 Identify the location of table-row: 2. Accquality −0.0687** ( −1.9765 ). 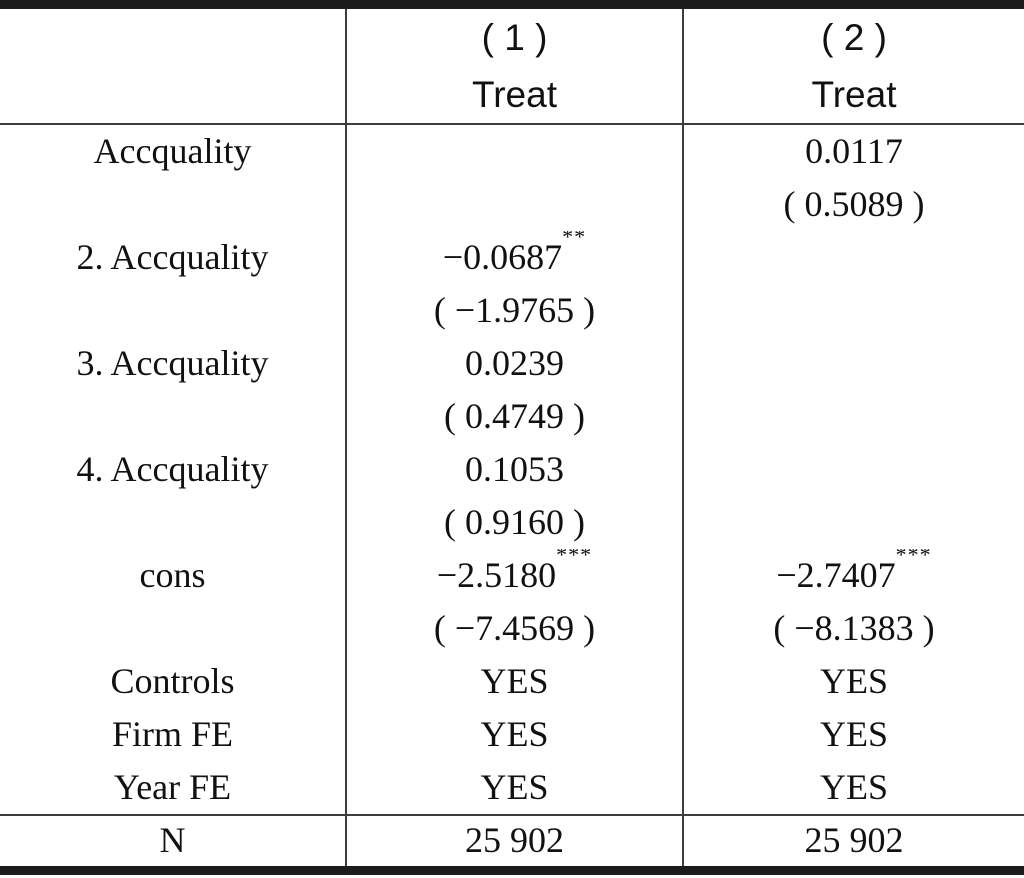
(512, 284).